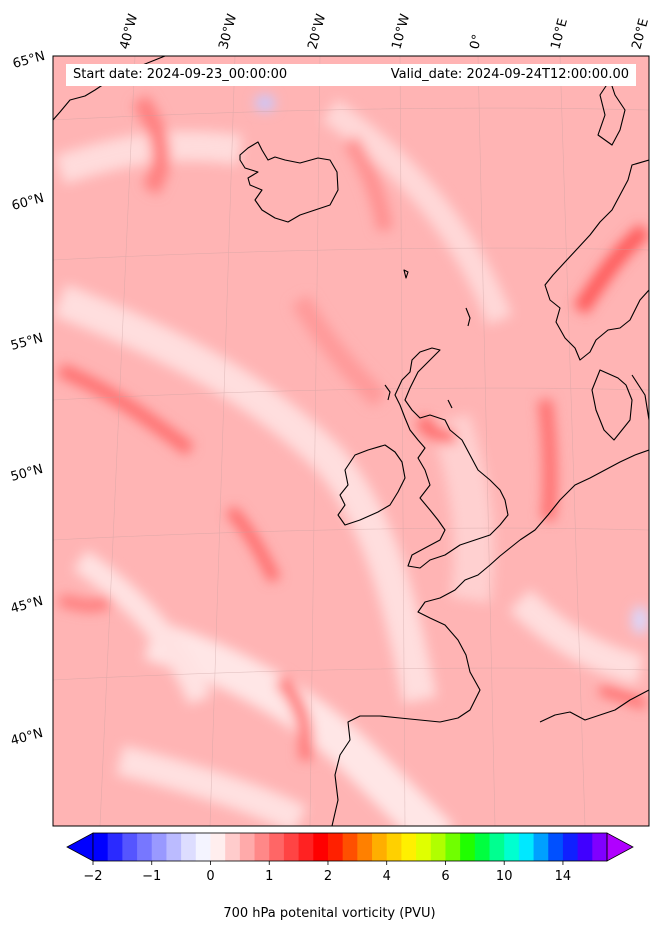  What do you see at coordinates (504, 876) in the screenshot?
I see `colorbar-tick-label: 10` at bounding box center [504, 876].